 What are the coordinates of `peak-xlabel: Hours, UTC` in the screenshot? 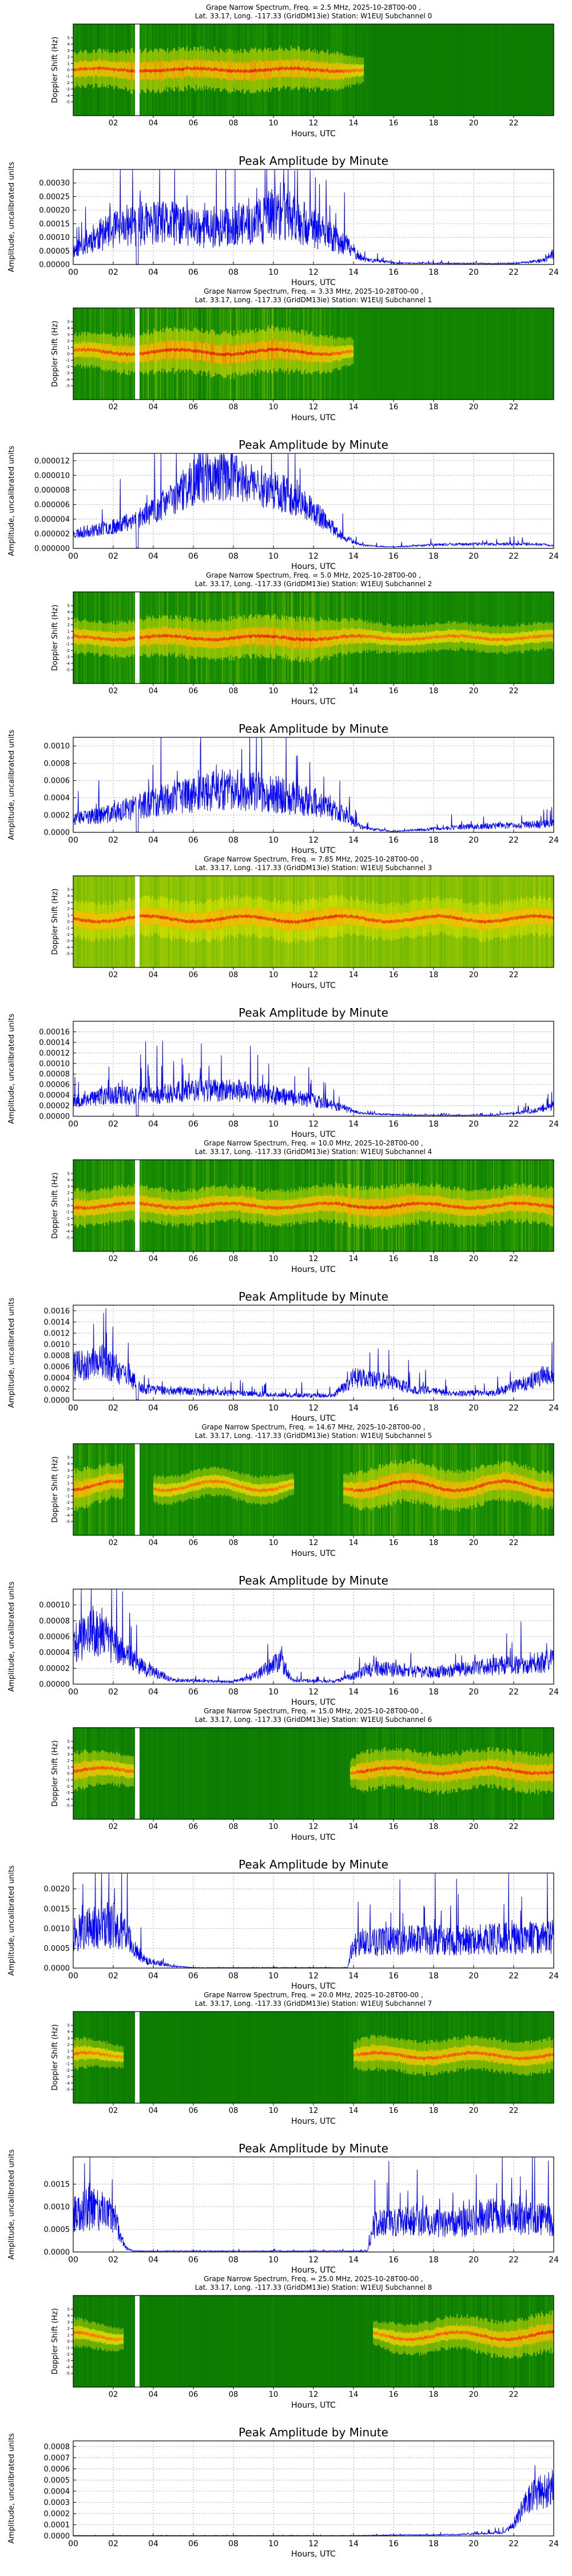 It's located at (313, 282).